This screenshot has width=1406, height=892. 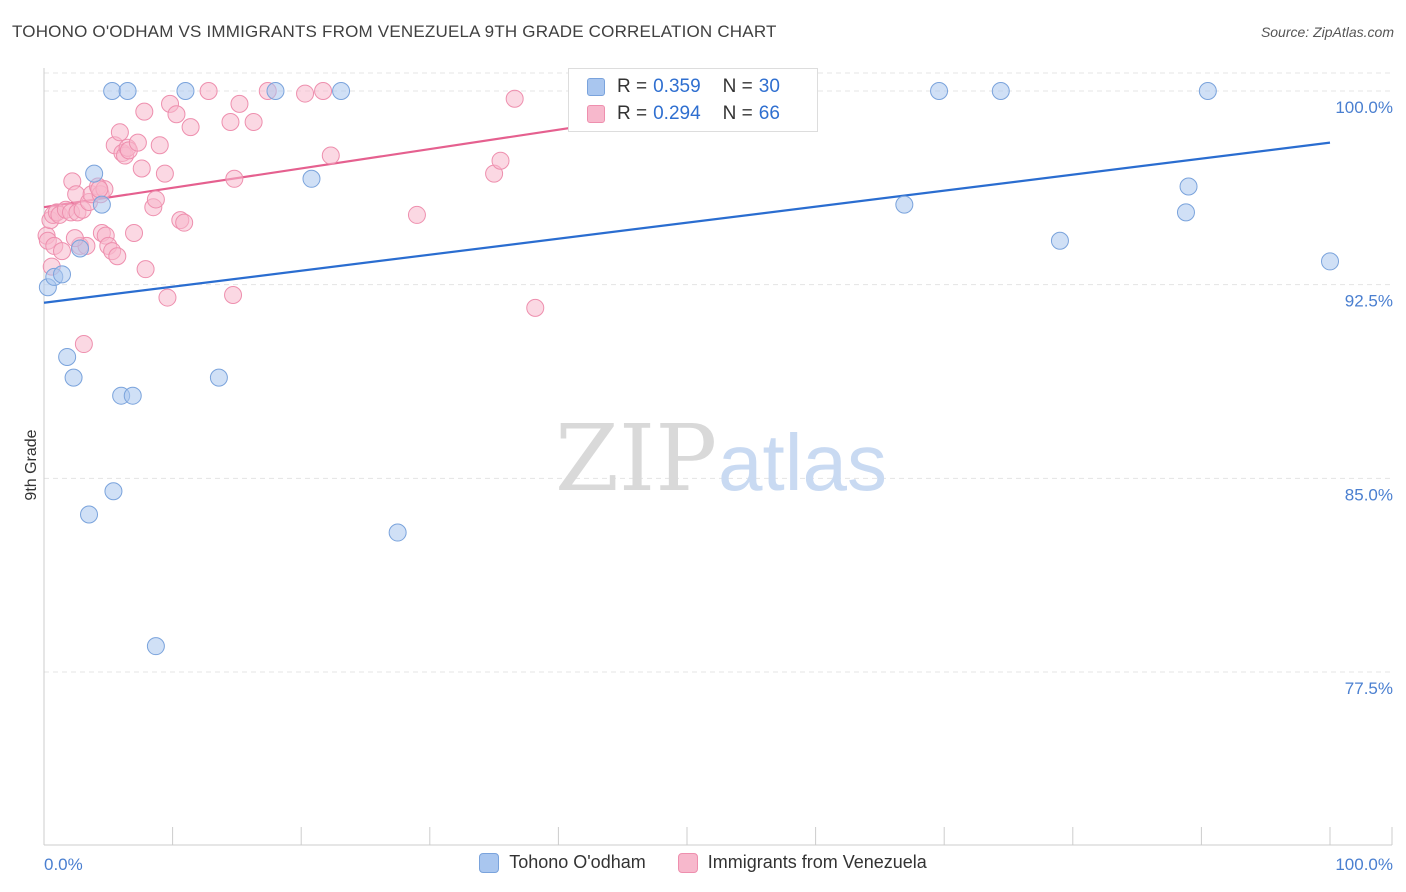 I want to click on source-label: Source: ZipAtlas.com, so click(x=1327, y=32).